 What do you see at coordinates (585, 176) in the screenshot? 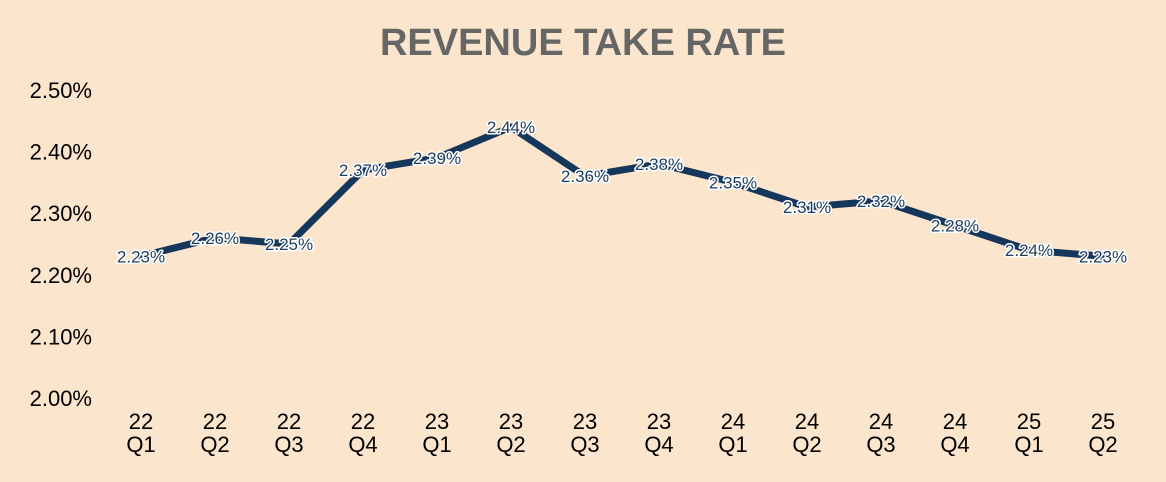
I see `data-label: 2.36%` at bounding box center [585, 176].